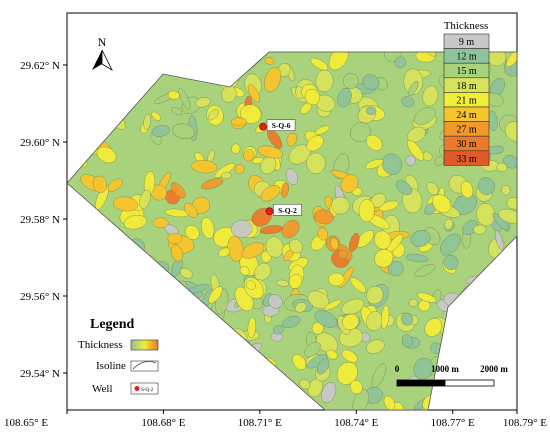 The image size is (550, 436). Describe the element at coordinates (111, 366) in the screenshot. I see `legend-isoline-label: Isoline` at that location.